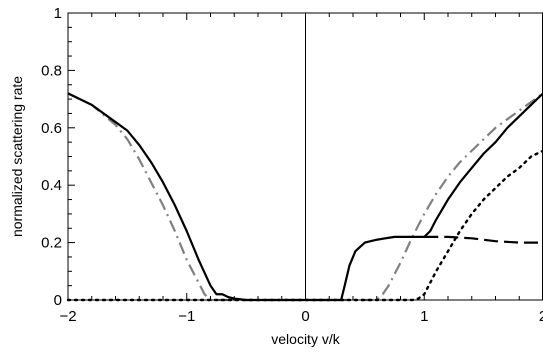 The width and height of the screenshot is (543, 360). I want to click on x-tick-label: −2, so click(67, 316).